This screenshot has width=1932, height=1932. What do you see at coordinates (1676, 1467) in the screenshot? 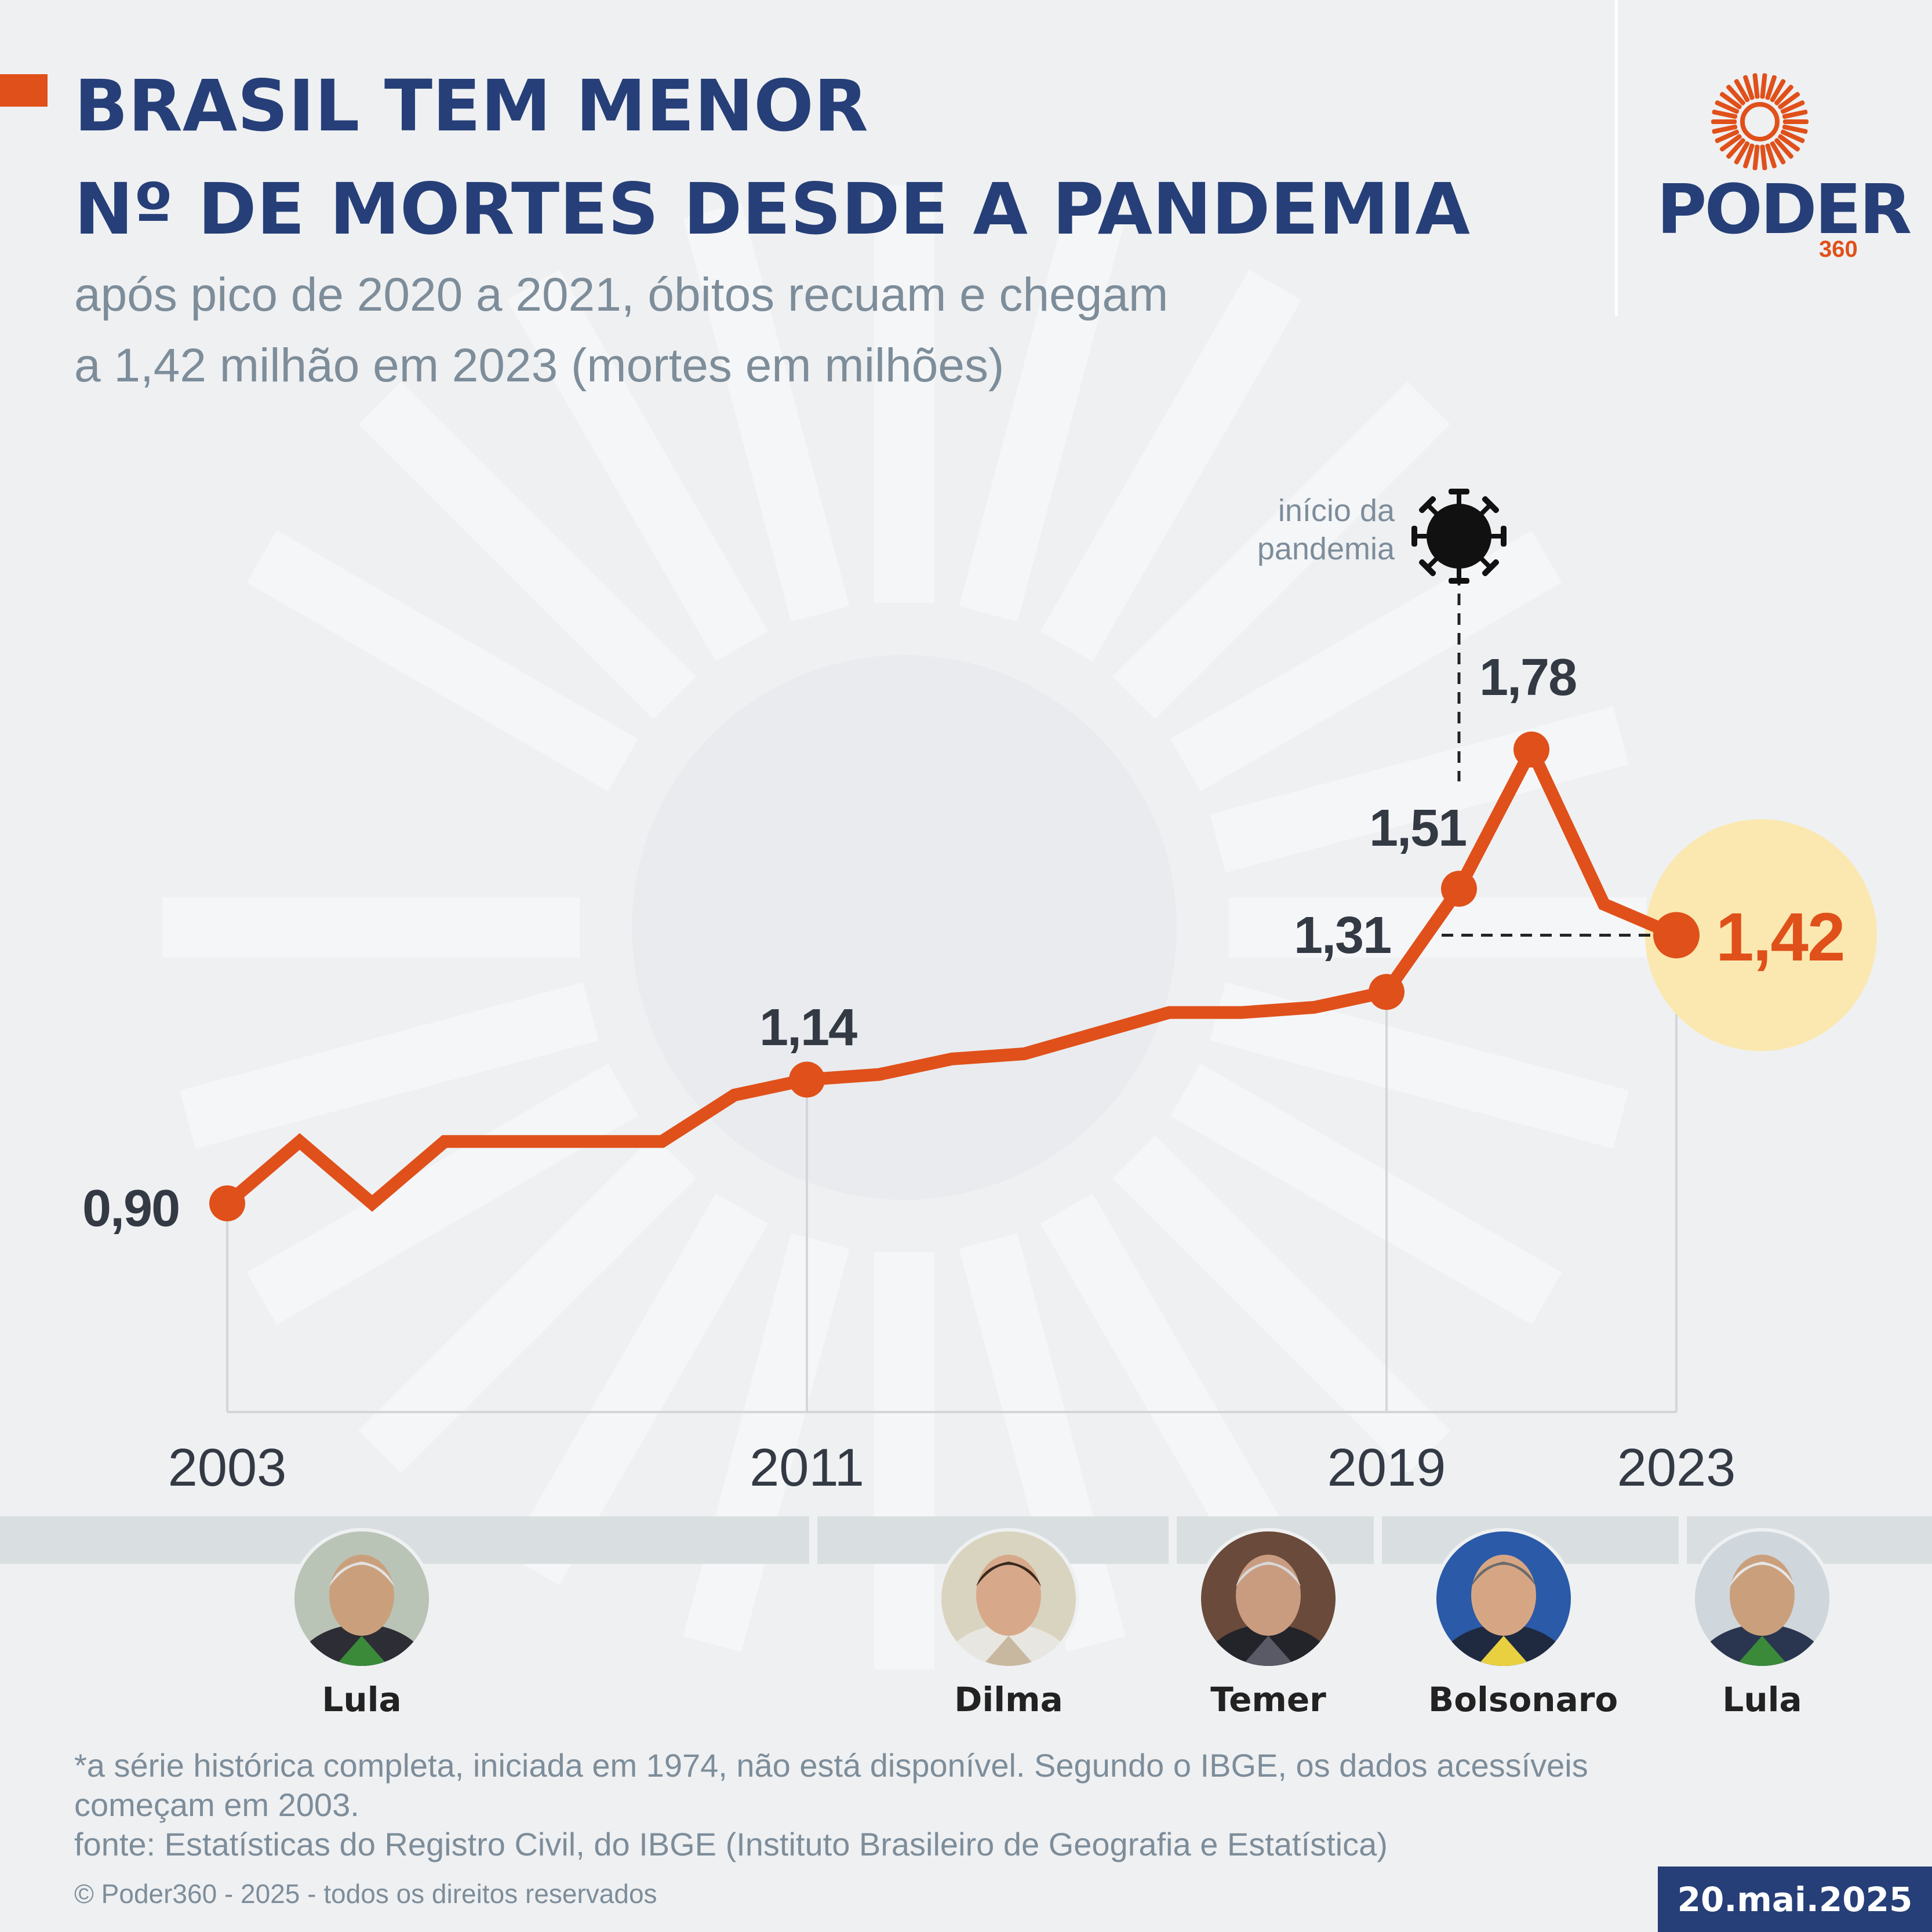
I see `x-tick-label-2023: 2023` at bounding box center [1676, 1467].